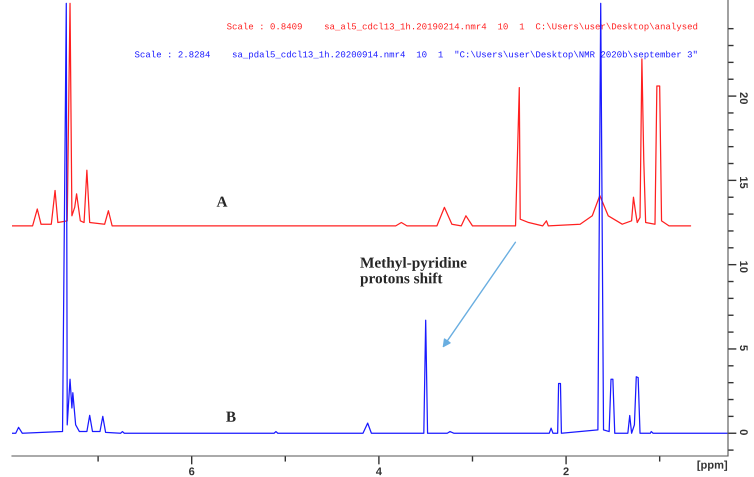  I want to click on y-tick-label: 0, so click(744, 432).